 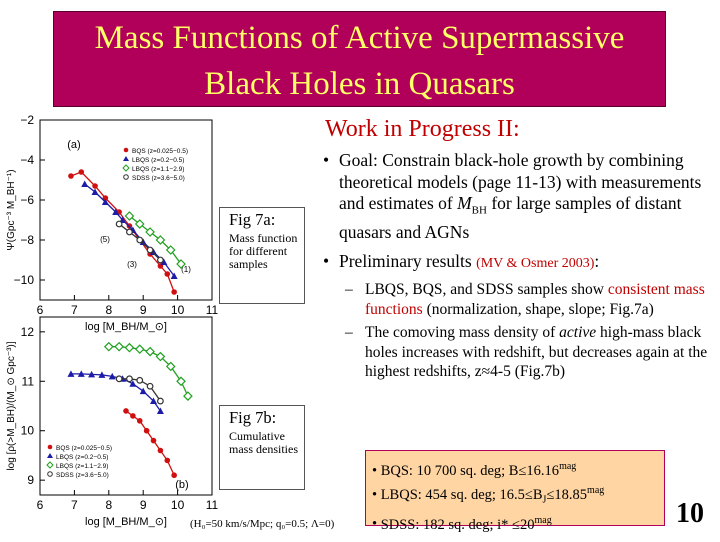 What do you see at coordinates (27, 200) in the screenshot?
I see `y-tick-label: −6` at bounding box center [27, 200].